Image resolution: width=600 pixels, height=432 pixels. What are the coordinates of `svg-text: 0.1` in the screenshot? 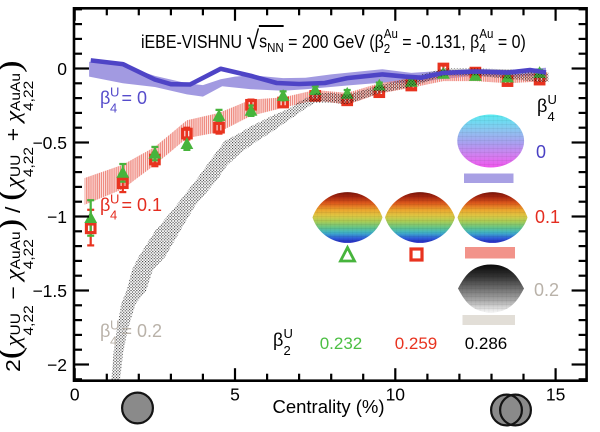 It's located at (547, 217).